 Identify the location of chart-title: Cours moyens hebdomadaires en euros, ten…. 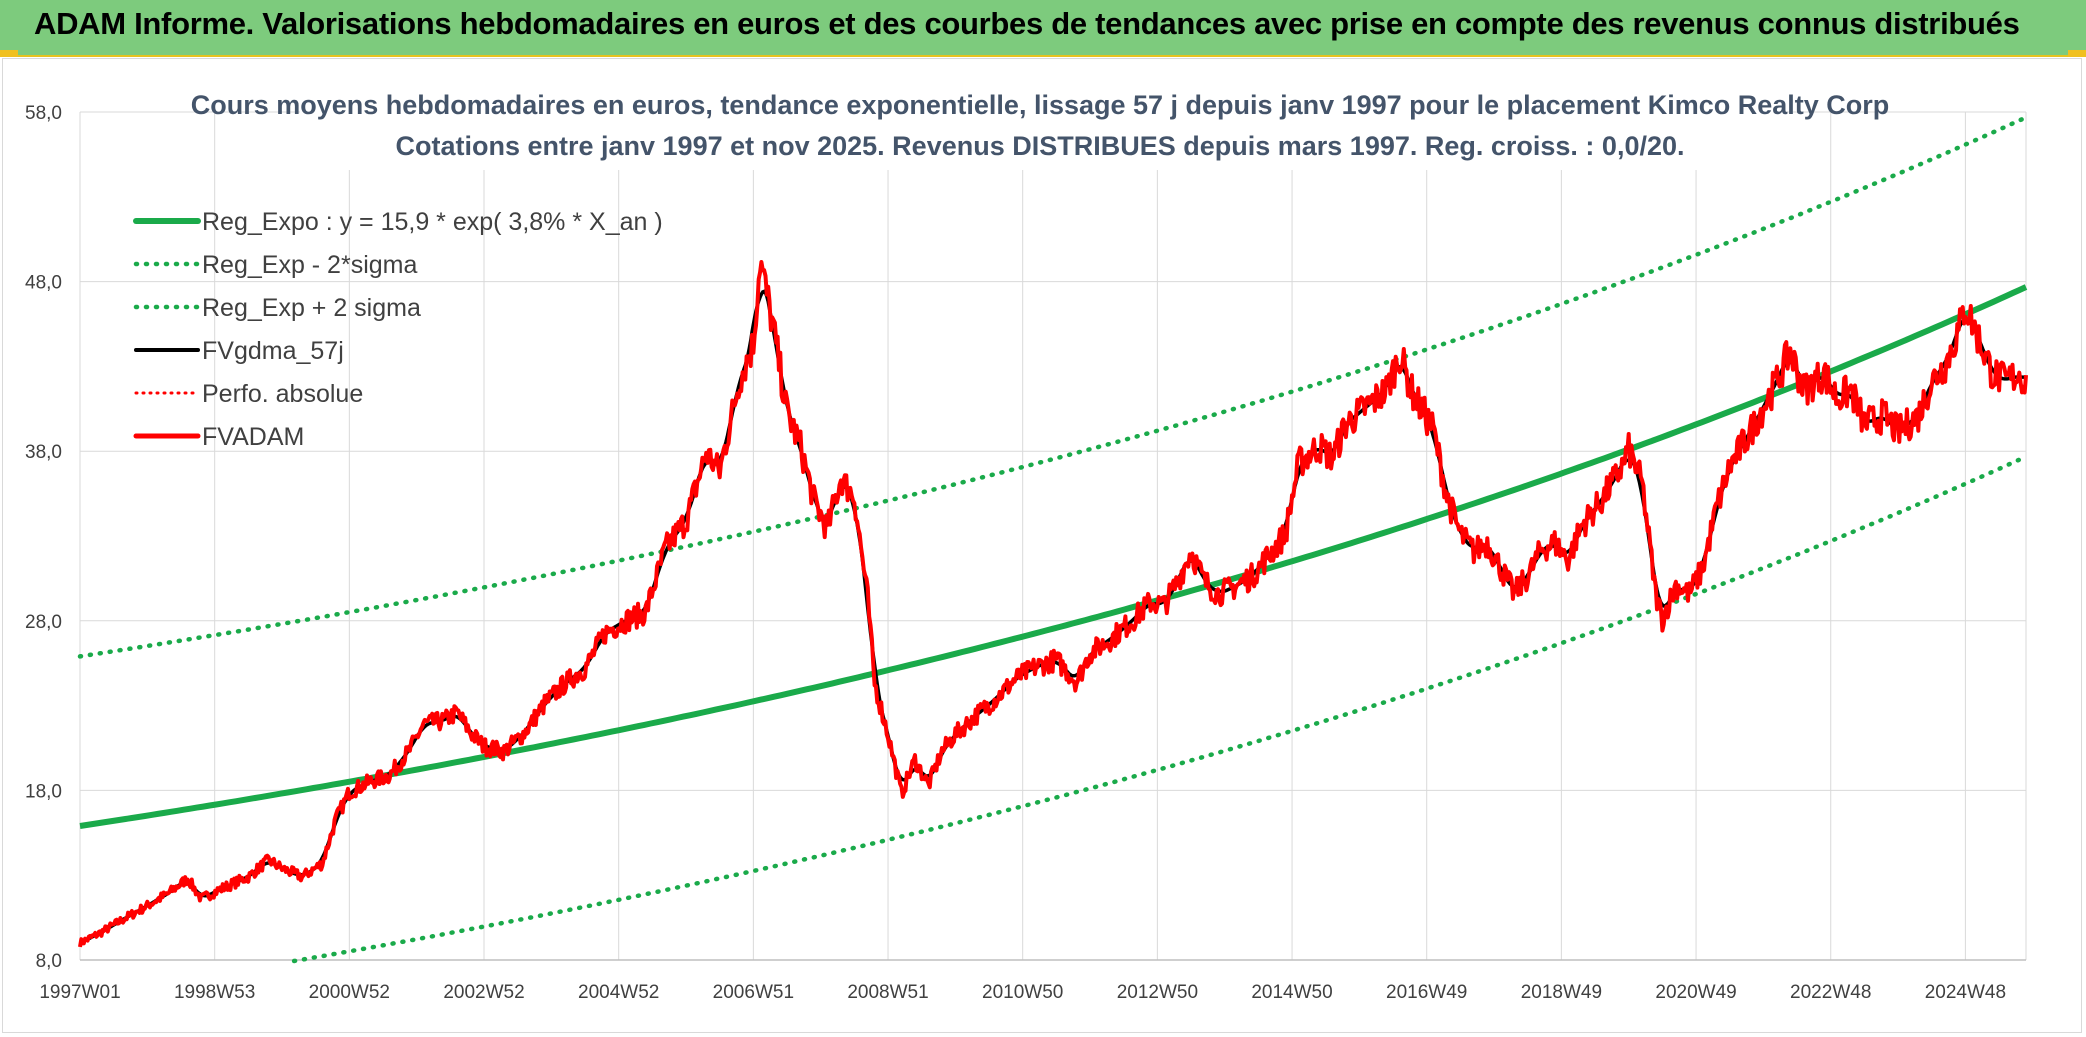
(1040, 105).